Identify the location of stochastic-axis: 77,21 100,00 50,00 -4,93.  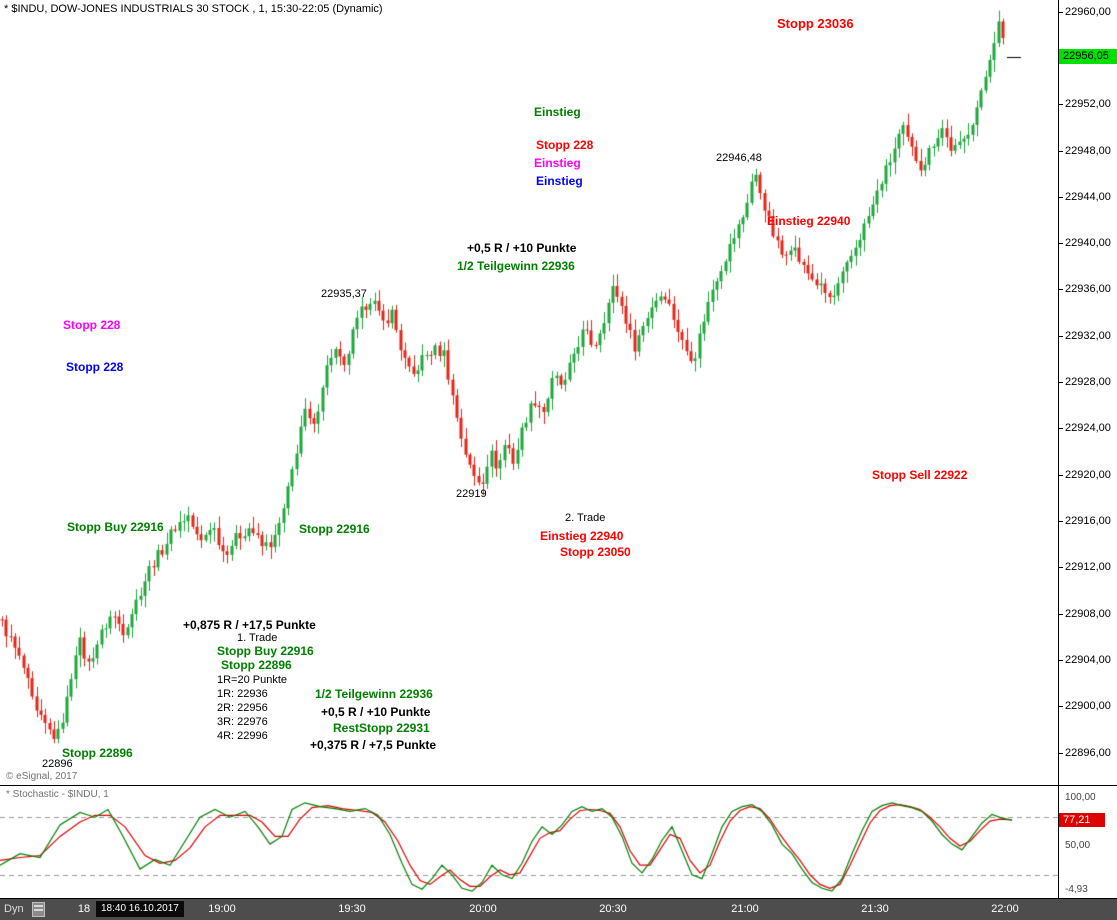
(1088, 842).